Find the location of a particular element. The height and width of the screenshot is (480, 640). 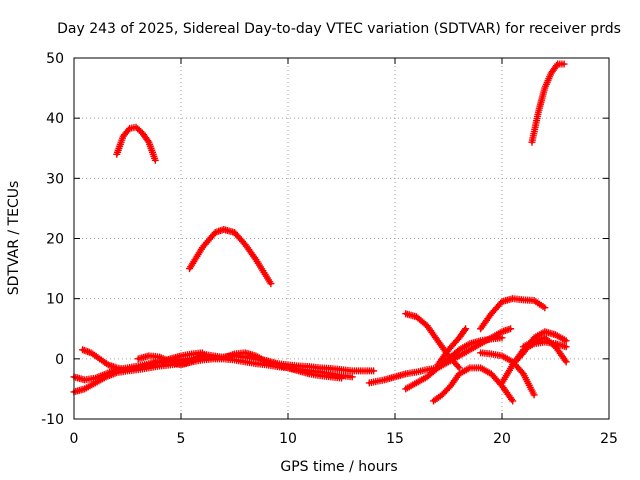

y-axis-label: SDTVAR / TECUs is located at coordinates (14, 238).